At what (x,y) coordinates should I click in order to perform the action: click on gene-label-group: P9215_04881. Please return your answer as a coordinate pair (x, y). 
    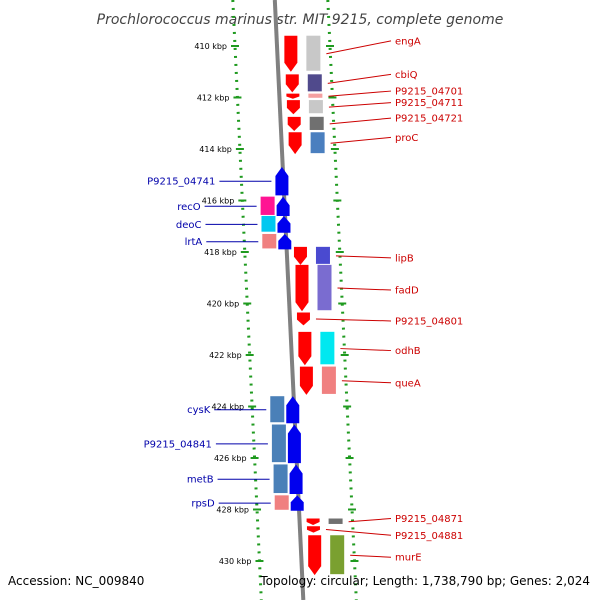
    Looking at the image, I should click on (394, 535).